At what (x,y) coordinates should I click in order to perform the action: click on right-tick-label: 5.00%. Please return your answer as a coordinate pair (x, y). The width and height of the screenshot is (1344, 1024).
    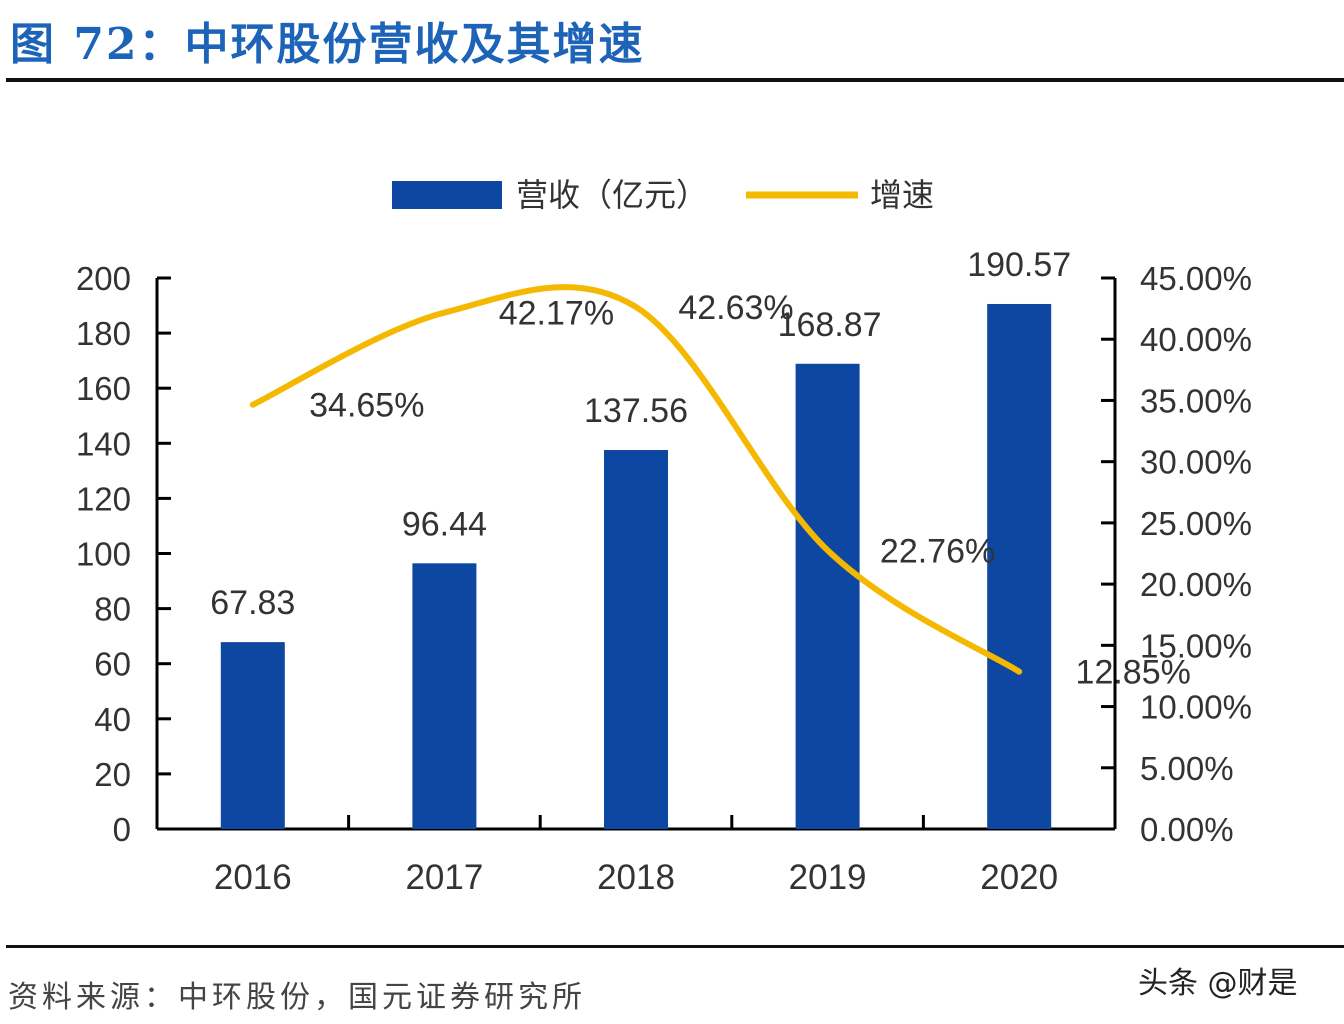
    Looking at the image, I should click on (1187, 768).